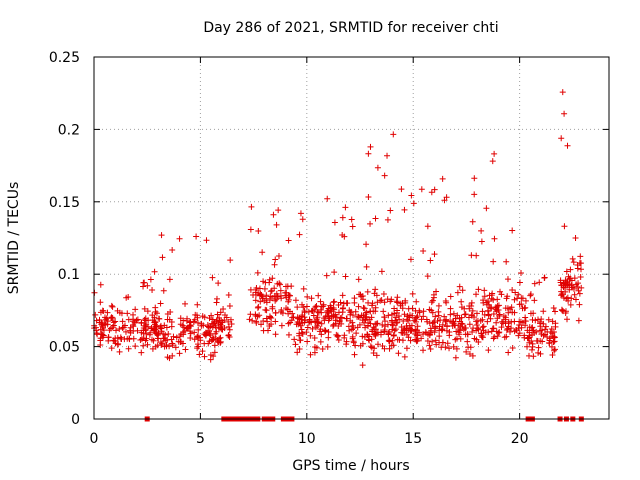 The image size is (640, 480). I want to click on y-tick-labels: 0 0.05 0.1 0.15 0.2 0.25, so click(64, 239).